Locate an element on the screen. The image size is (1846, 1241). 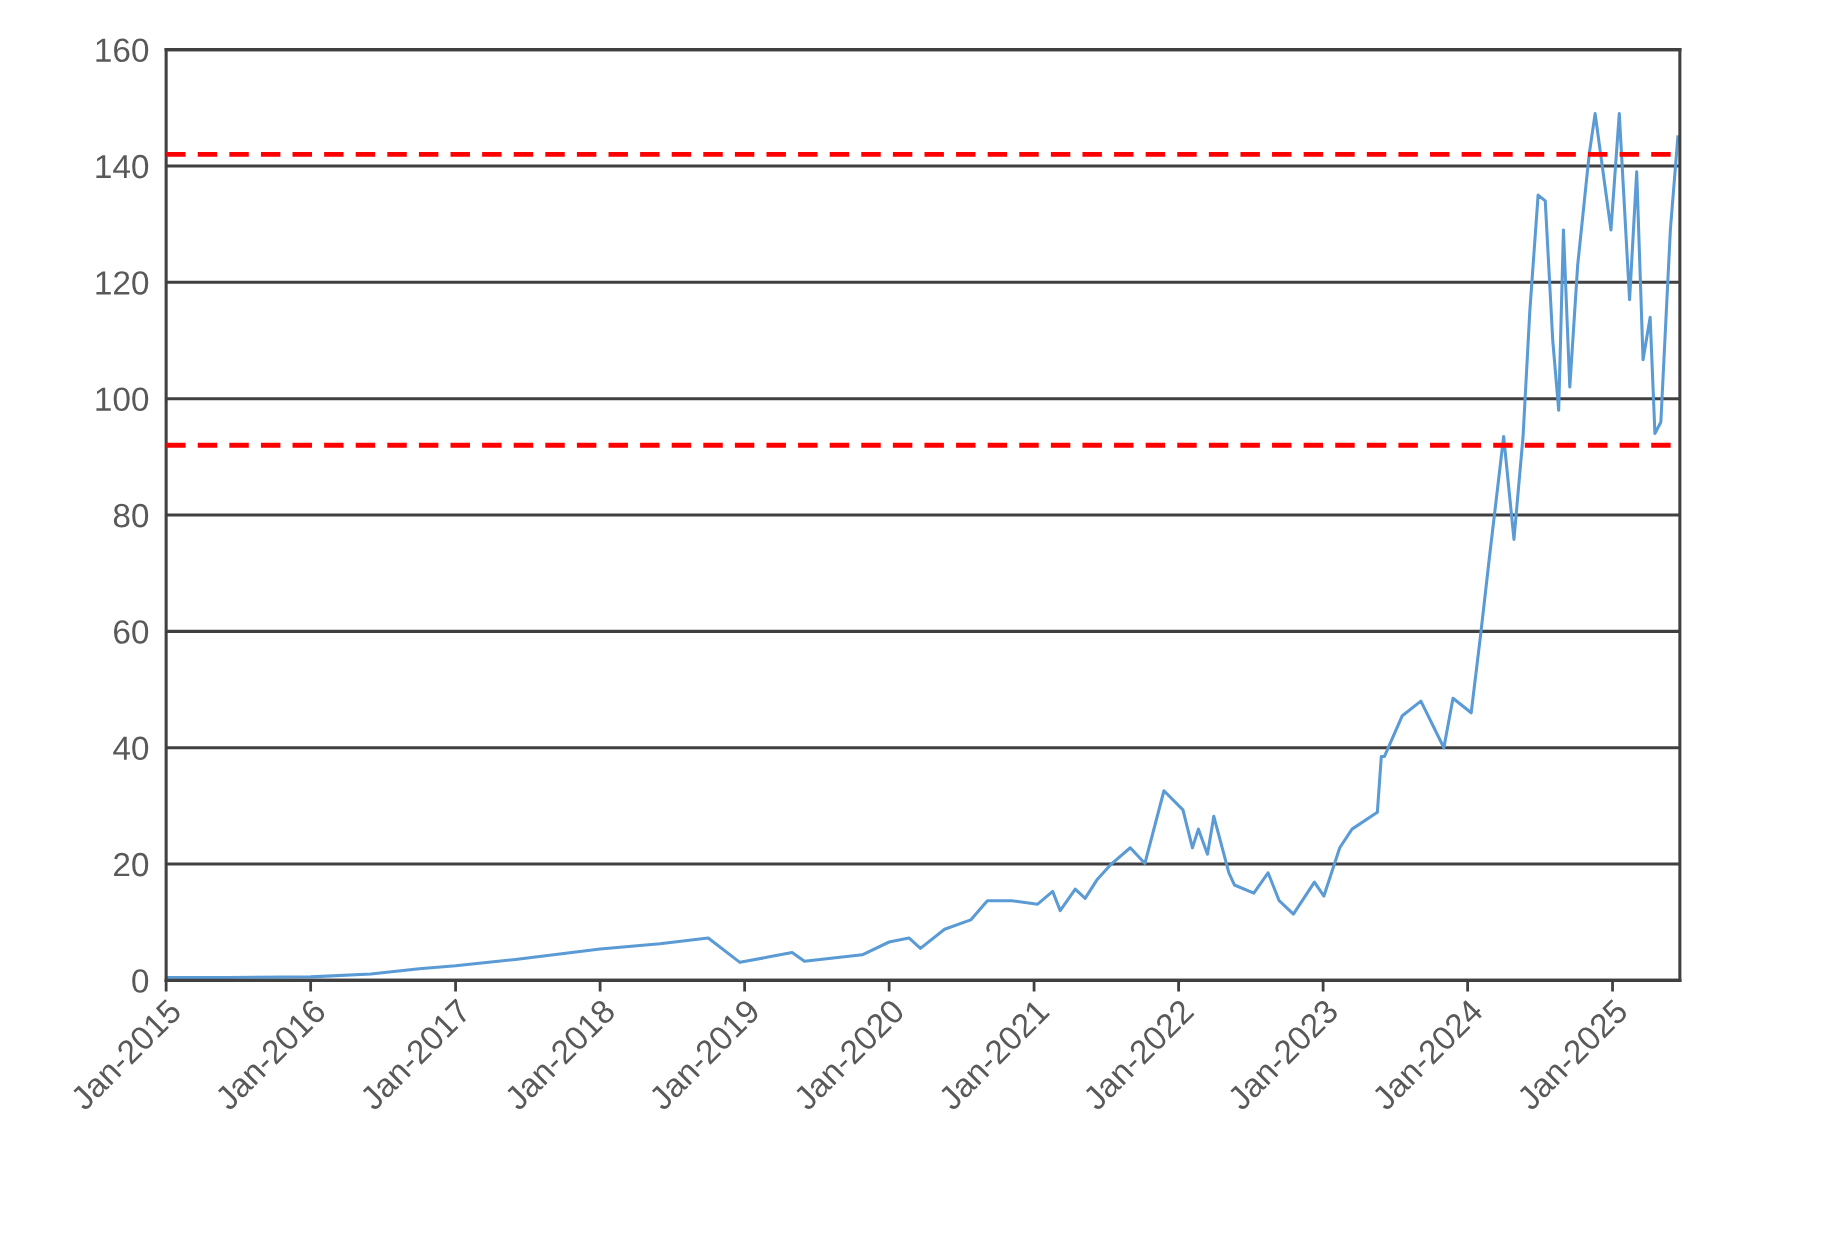
y-tick-label: 60 is located at coordinates (131, 632).